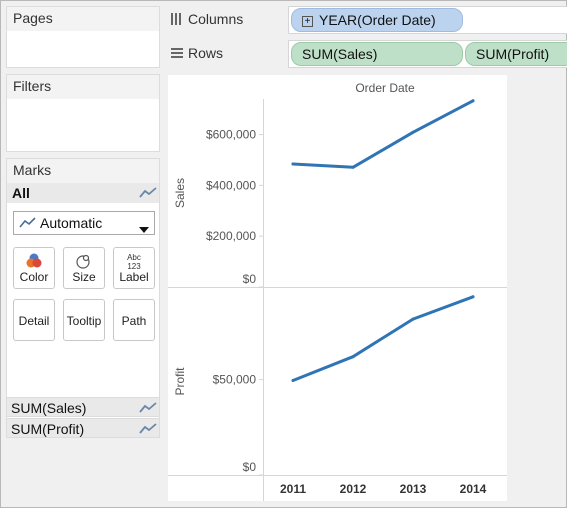  I want to click on marks-measure-profit-tab: SUM(Profit), so click(83, 428).